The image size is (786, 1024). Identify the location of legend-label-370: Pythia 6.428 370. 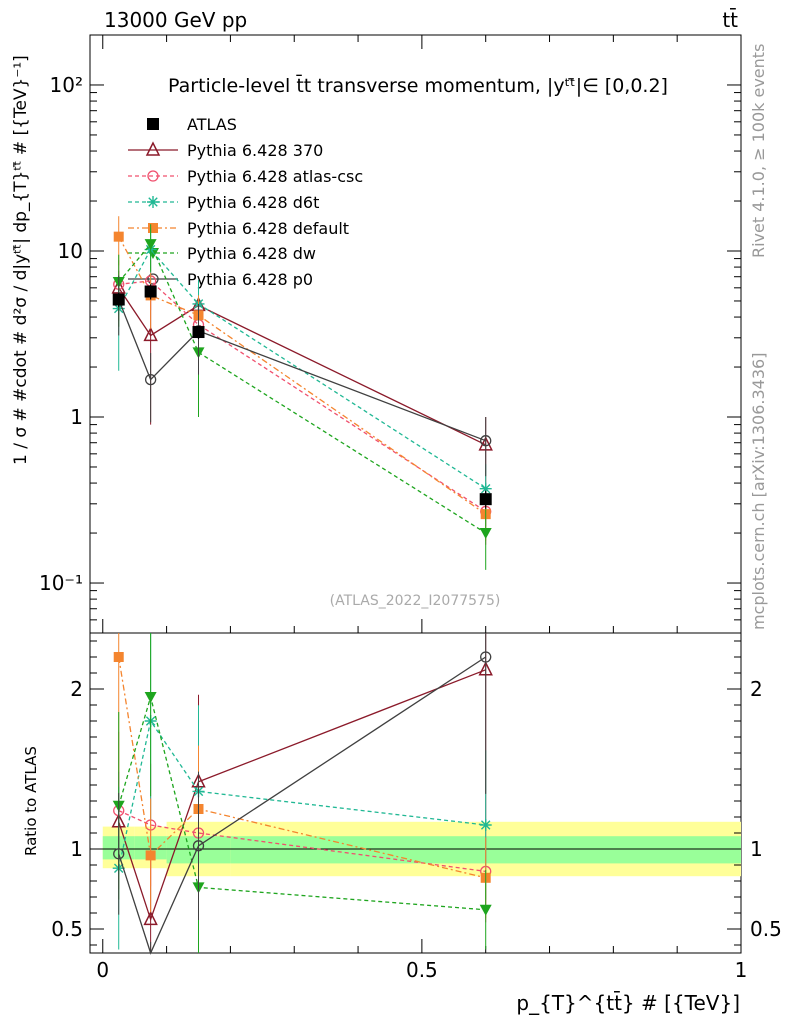
(255, 150).